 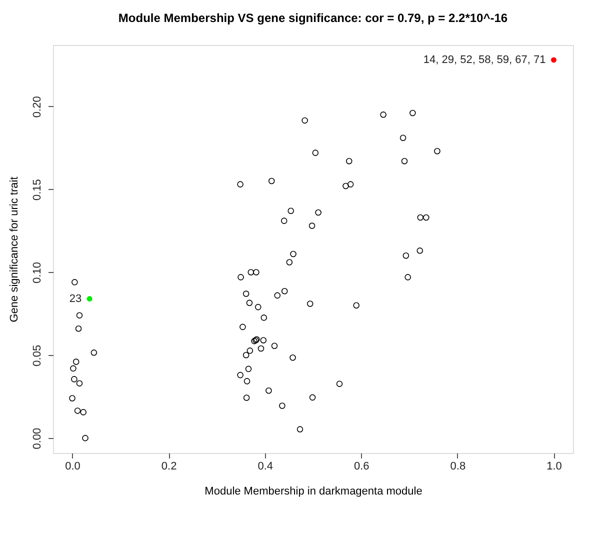 What do you see at coordinates (554, 466) in the screenshot?
I see `x-tick-label: 1.0` at bounding box center [554, 466].